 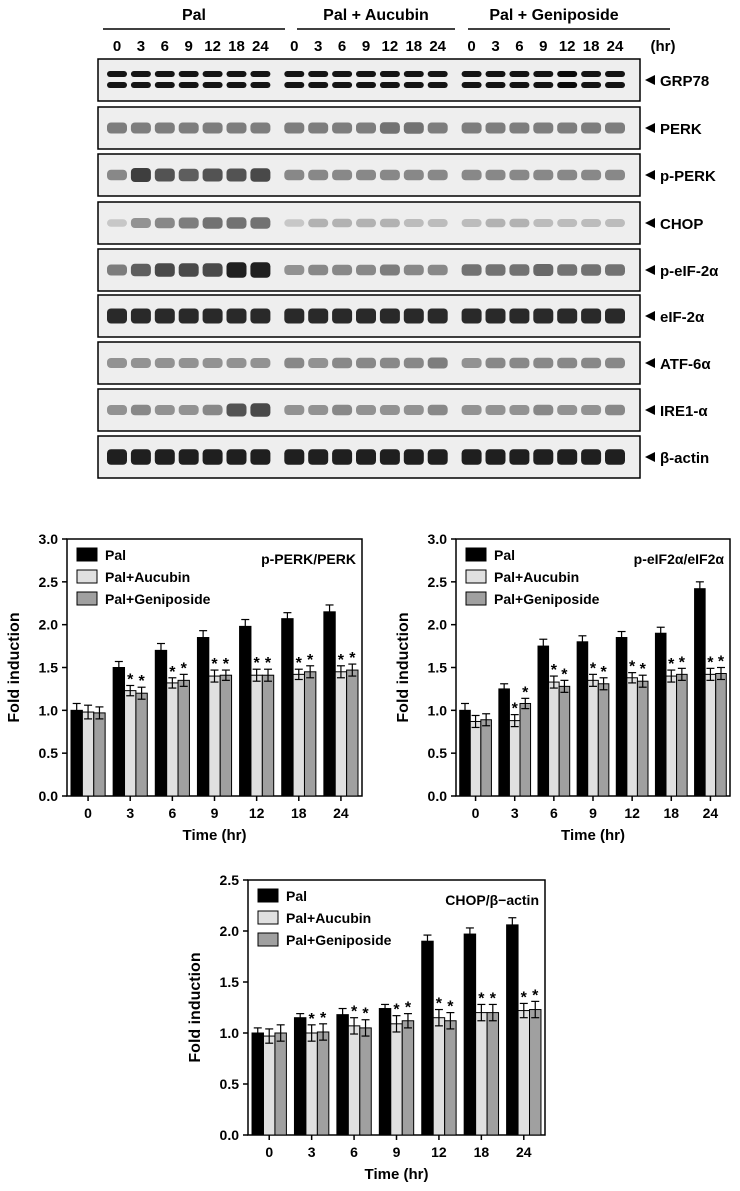 I want to click on blot-row-label: β-actin, so click(x=684, y=458).